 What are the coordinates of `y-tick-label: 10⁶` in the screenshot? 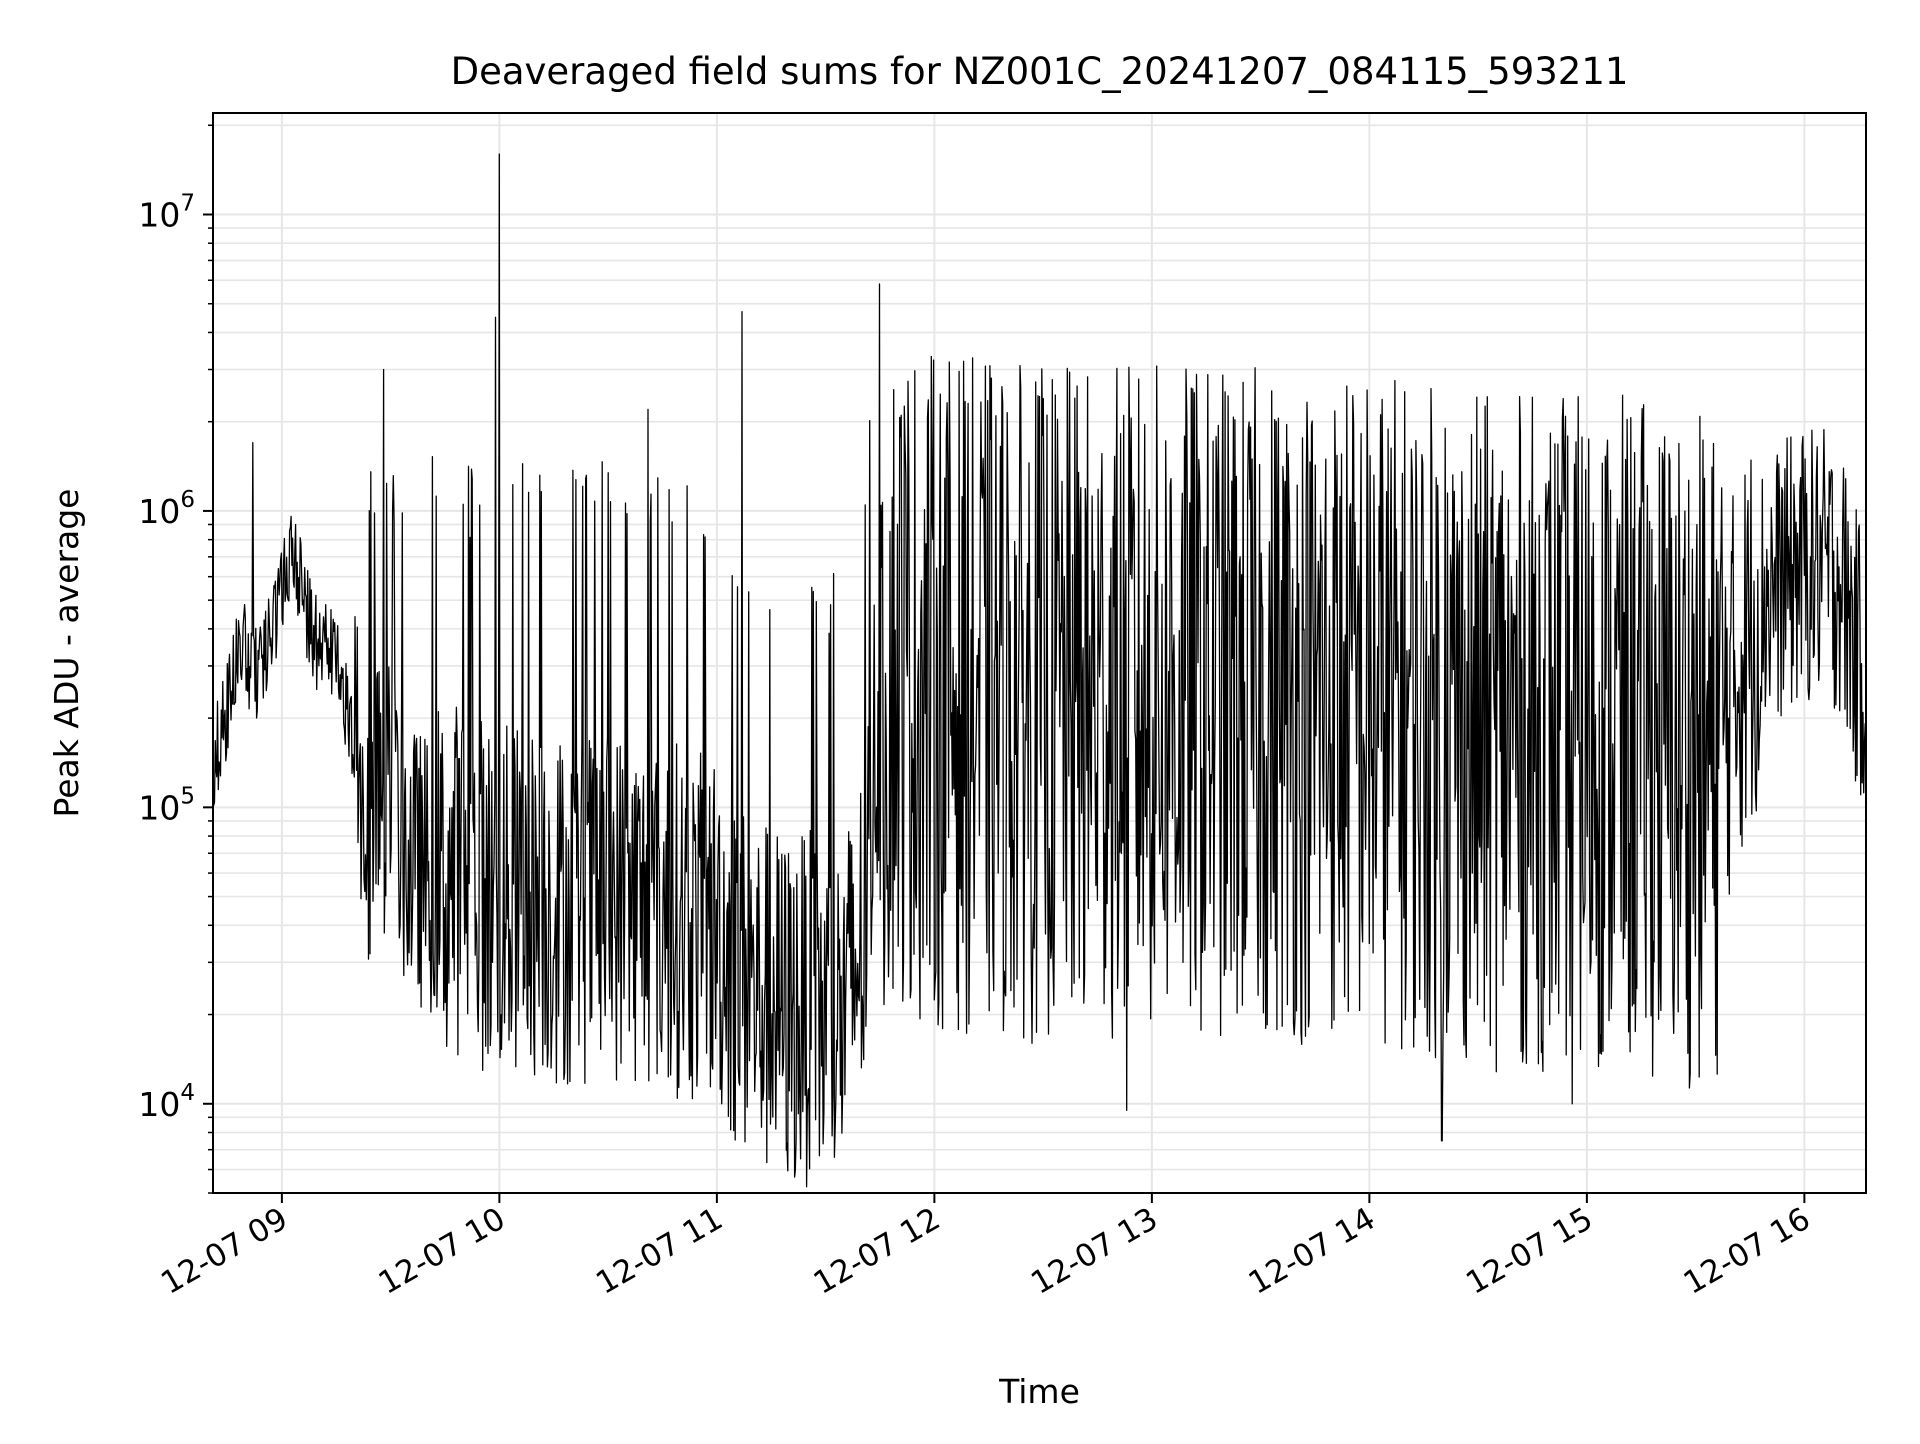 It's located at (166, 509).